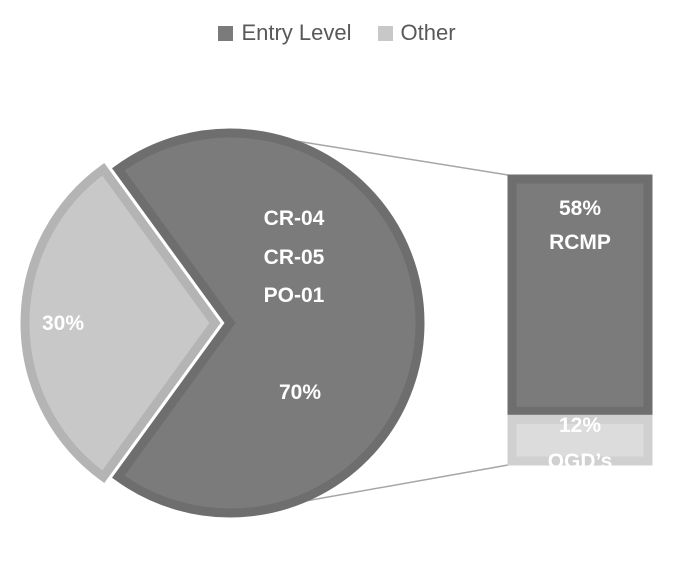 This screenshot has width=674, height=577. I want to click on legend-label: Other, so click(428, 32).